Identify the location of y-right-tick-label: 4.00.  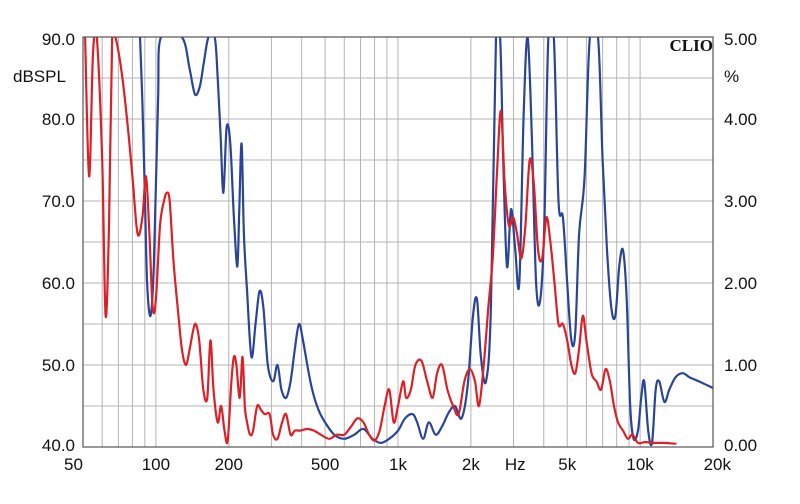
(740, 119).